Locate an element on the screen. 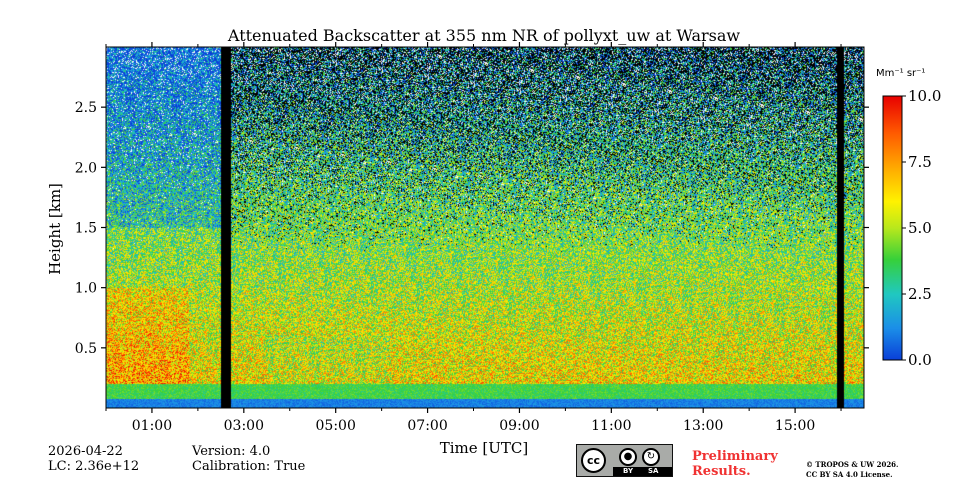  copyright-line-2: CC BY SA 4.0 License. is located at coordinates (849, 474).